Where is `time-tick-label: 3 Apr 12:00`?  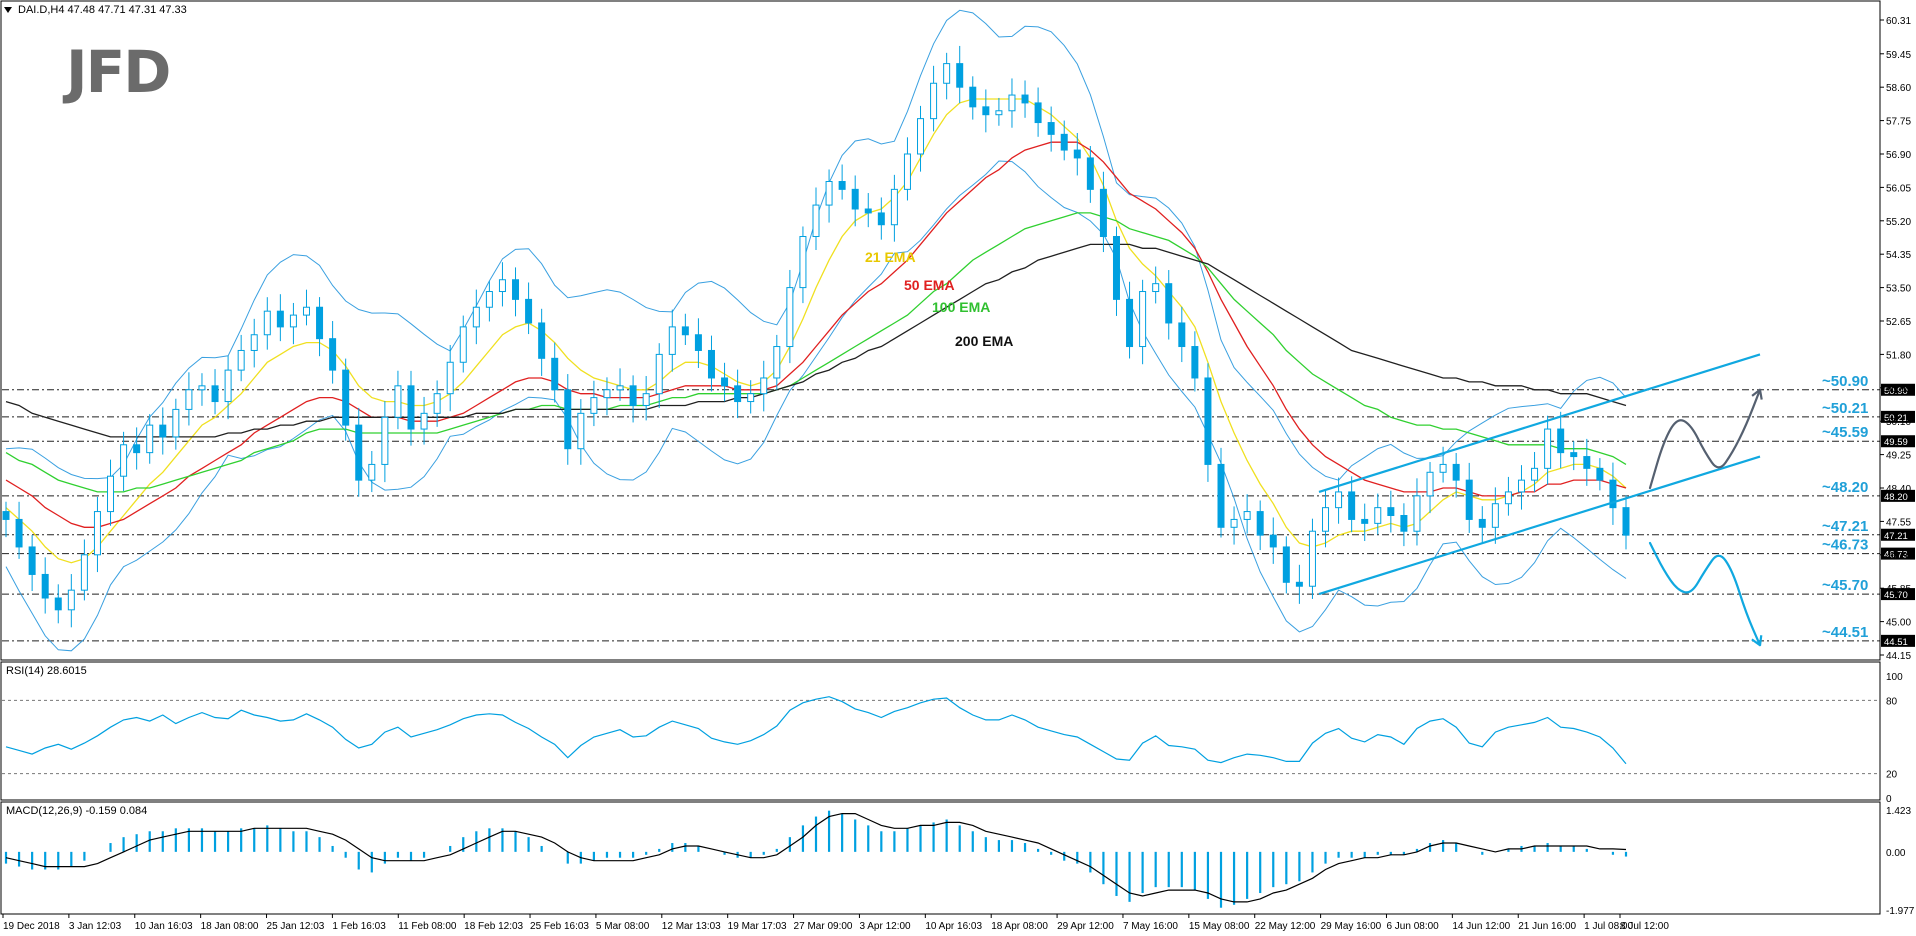 time-tick-label: 3 Apr 12:00 is located at coordinates (885, 926).